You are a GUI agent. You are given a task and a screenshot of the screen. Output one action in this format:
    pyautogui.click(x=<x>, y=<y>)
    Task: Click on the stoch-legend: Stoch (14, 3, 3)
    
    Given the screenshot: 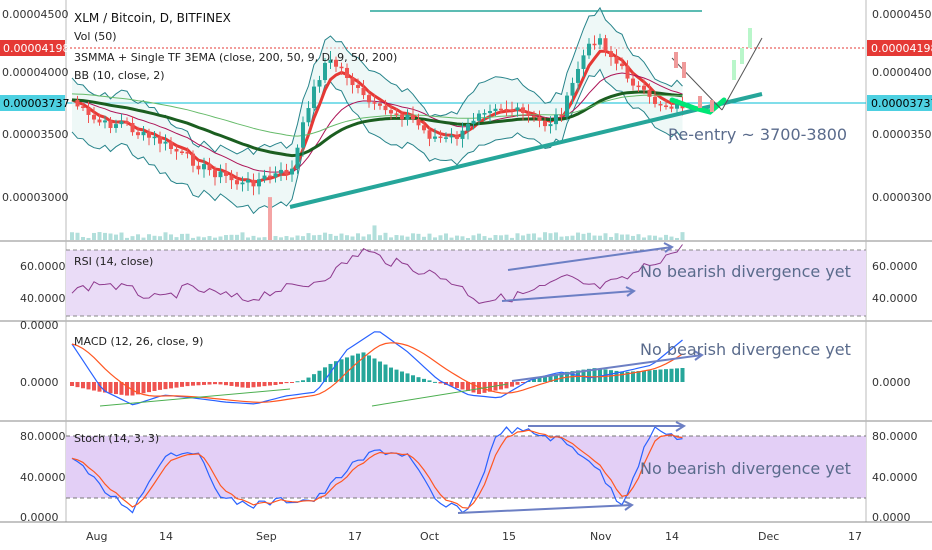 What is the action you would take?
    pyautogui.click(x=116, y=438)
    